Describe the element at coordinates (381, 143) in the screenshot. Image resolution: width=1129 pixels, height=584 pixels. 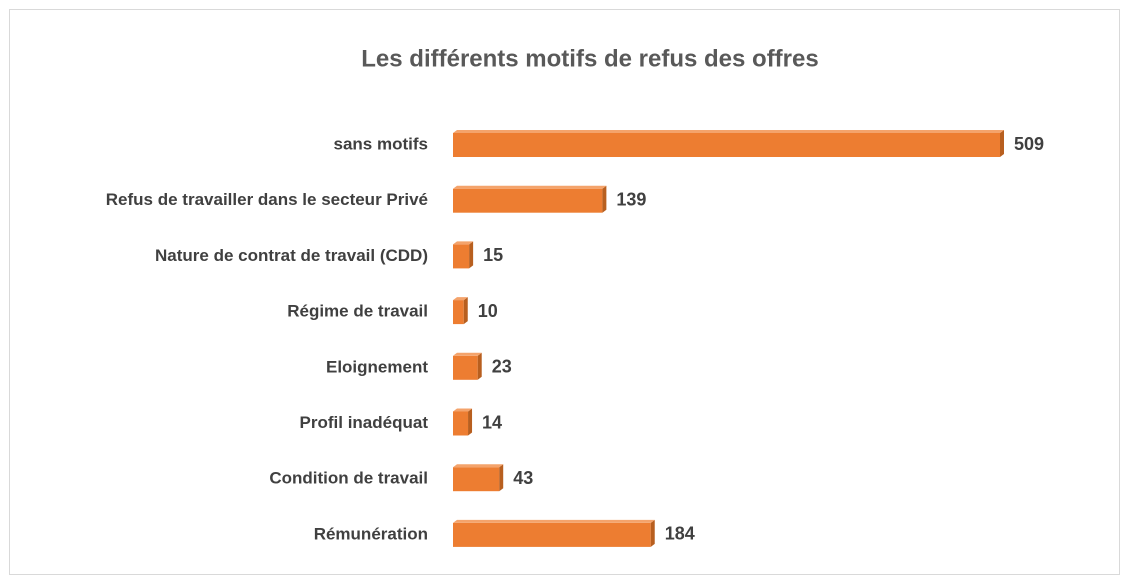
I see `y-tick-label: sans motifs` at that location.